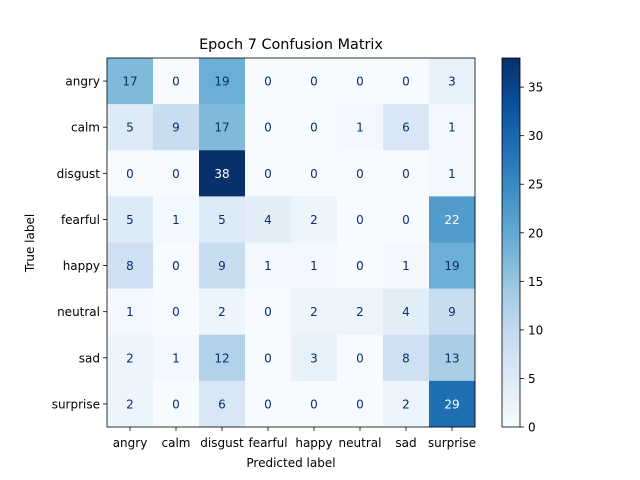  I want to click on colorbar-tick-label: 35, so click(535, 88).